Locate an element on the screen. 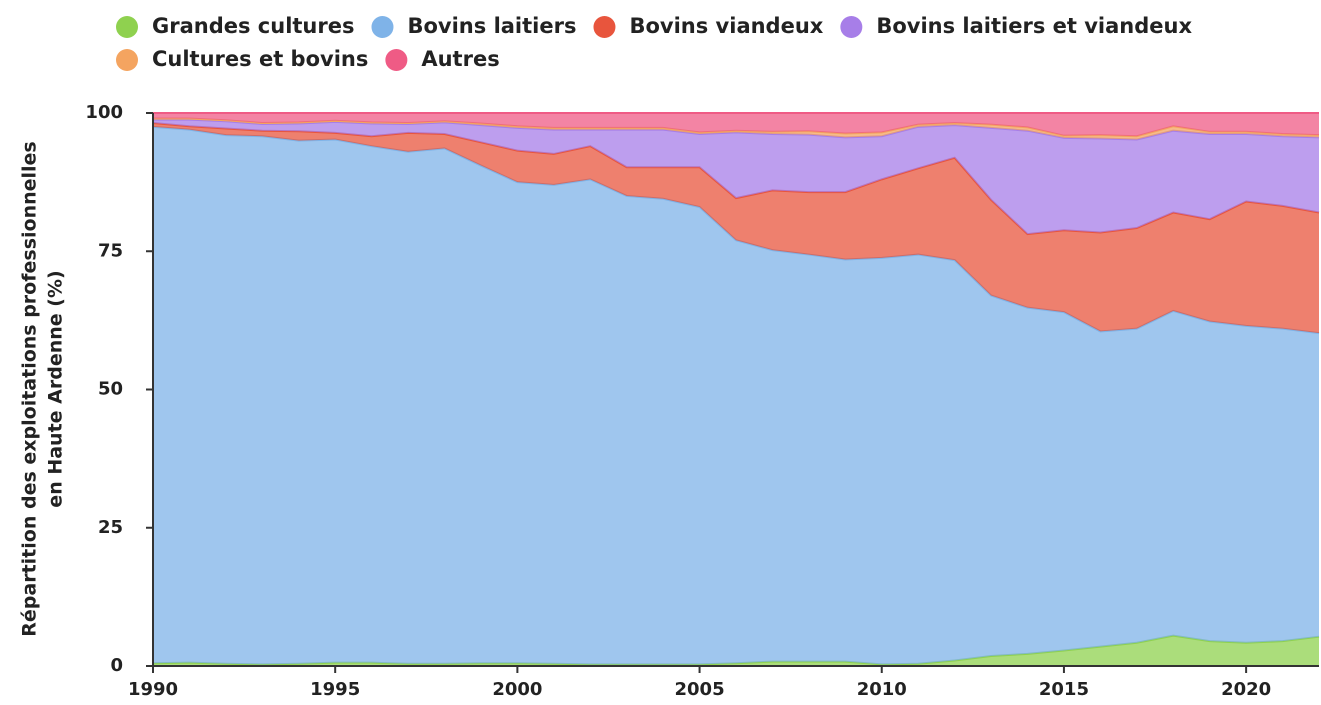 The height and width of the screenshot is (705, 1321). y-tick-label: 25 is located at coordinates (110, 527).